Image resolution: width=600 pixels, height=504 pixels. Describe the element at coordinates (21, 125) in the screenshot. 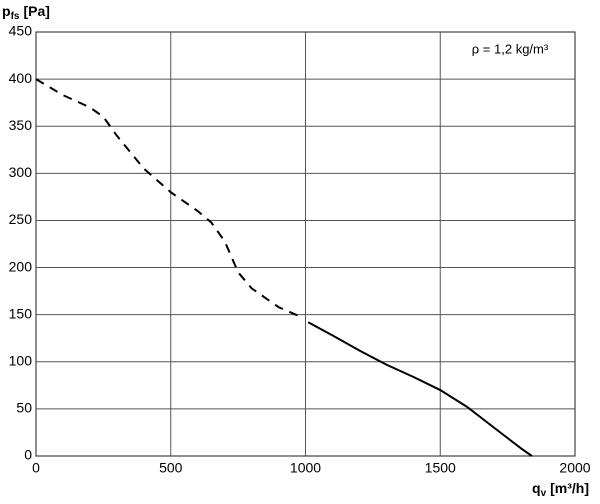

I see `y-tick-label: 350` at that location.